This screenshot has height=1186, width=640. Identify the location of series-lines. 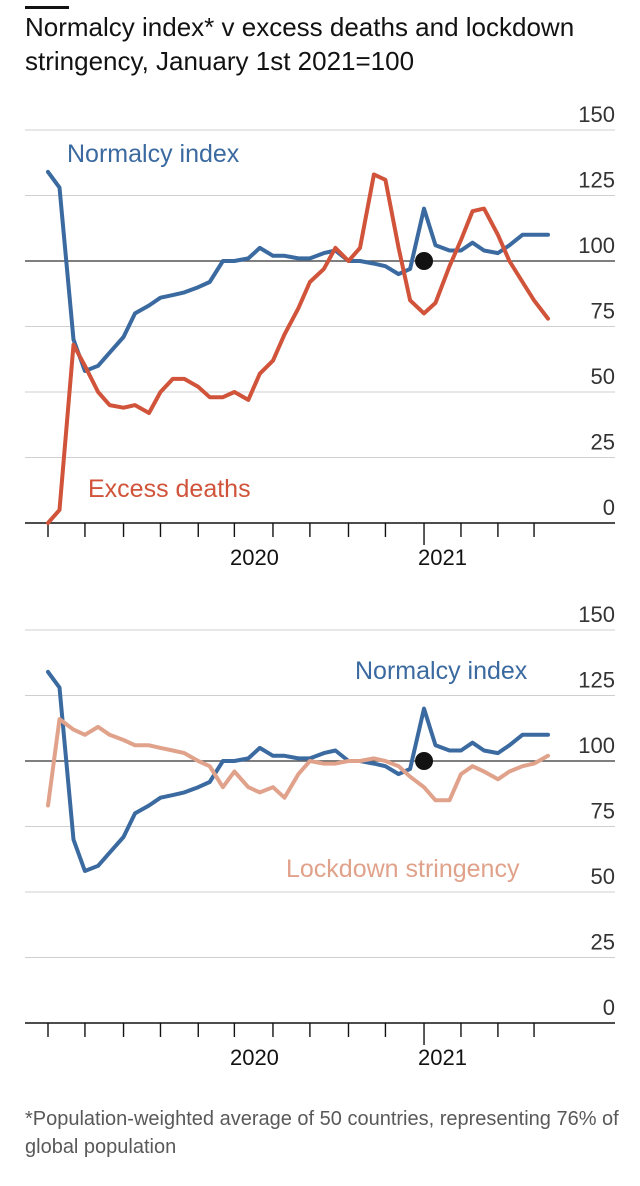
(298, 771).